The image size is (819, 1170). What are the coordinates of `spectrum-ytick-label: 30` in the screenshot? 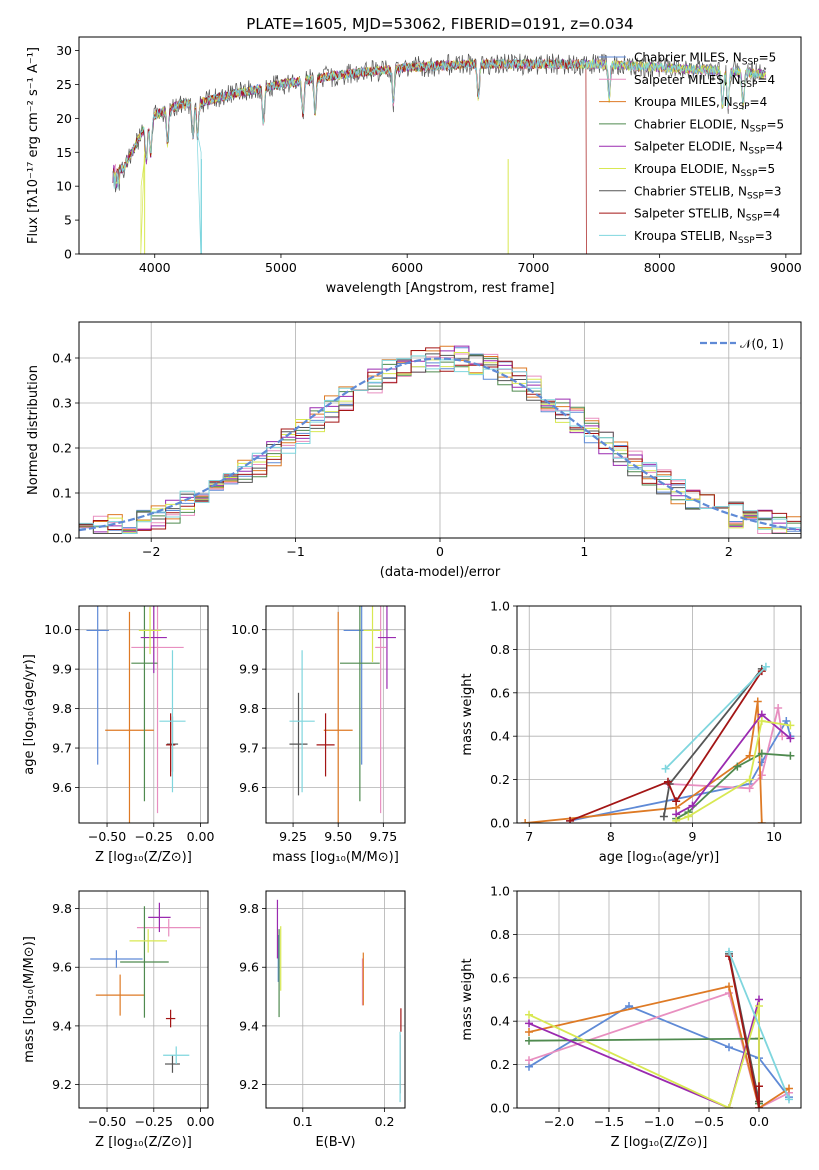 It's located at (64, 50).